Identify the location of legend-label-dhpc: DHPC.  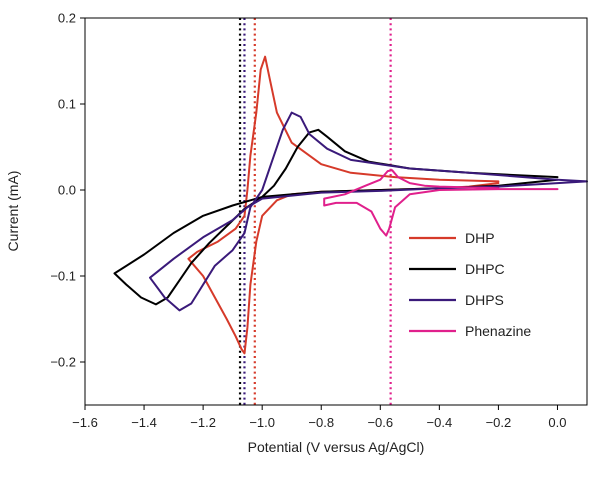
(485, 269).